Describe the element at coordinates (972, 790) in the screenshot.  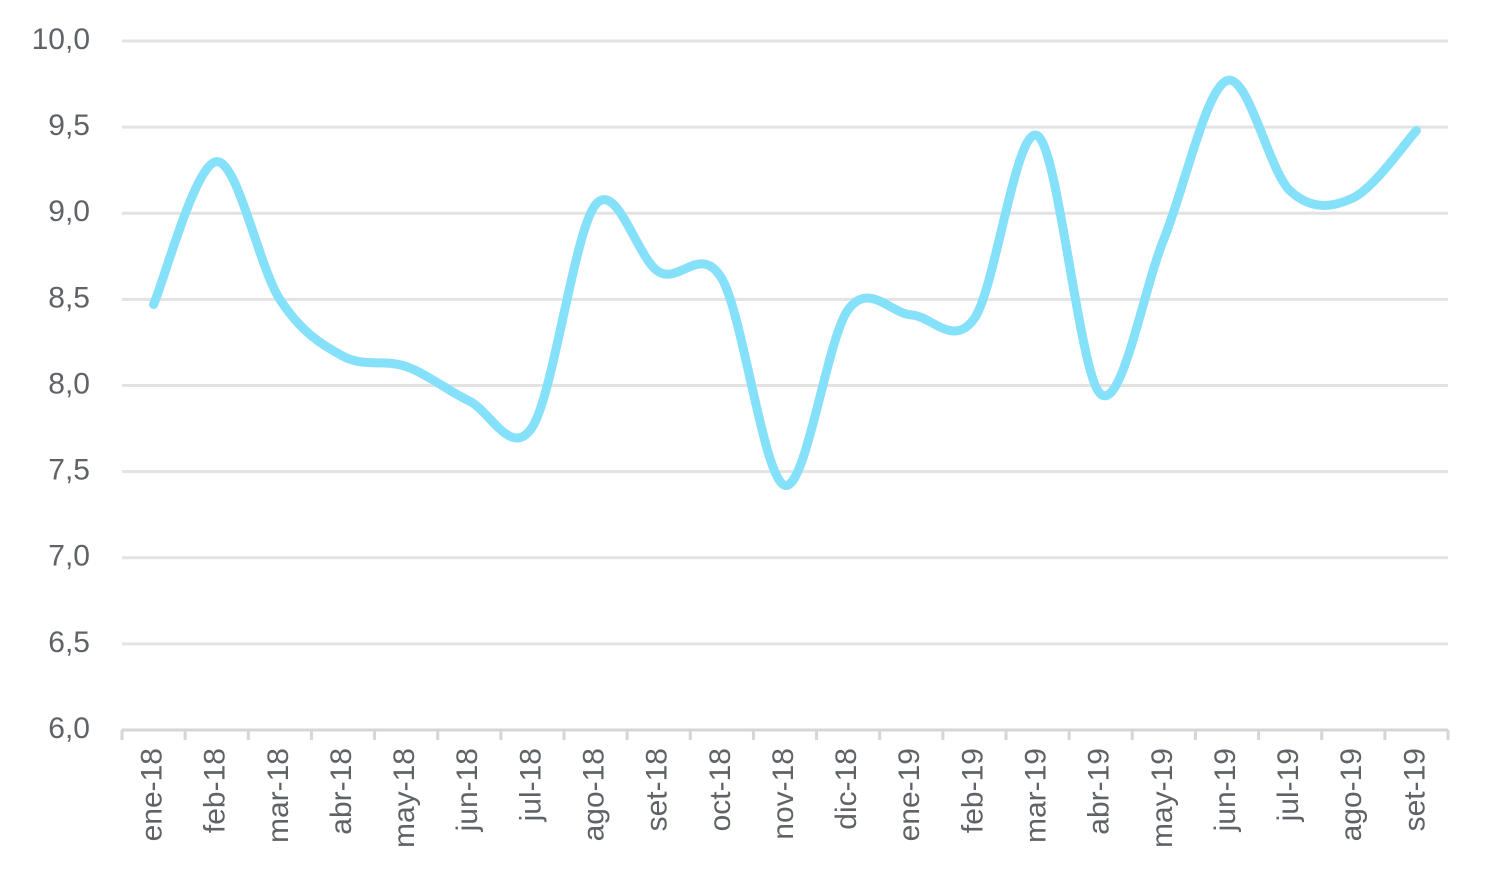
I see `x-tick-label: feb-19` at that location.